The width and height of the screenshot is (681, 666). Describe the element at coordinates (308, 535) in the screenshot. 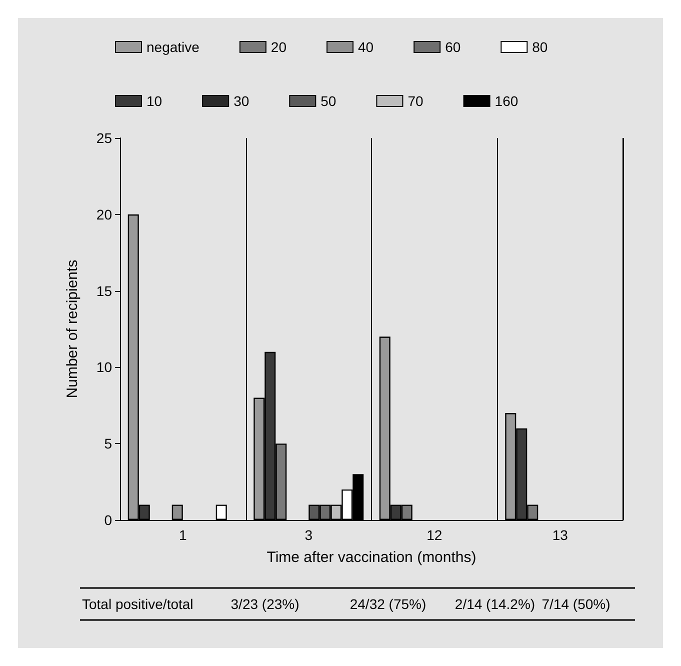

I see `x-tick-label: 3` at that location.